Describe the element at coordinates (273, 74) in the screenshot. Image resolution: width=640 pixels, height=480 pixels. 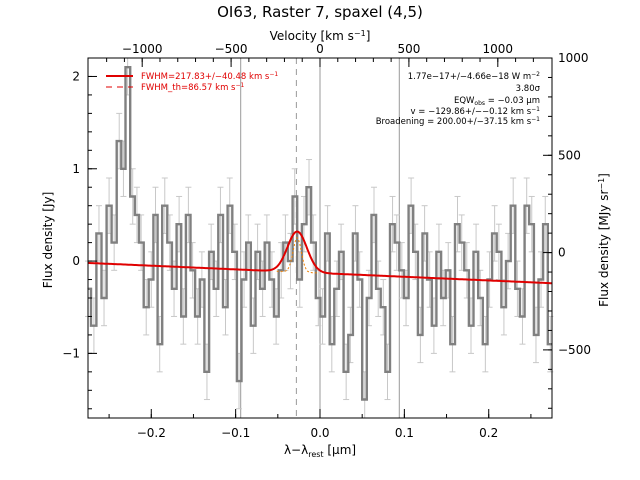
I see `legend-sup-fwhm: −1` at that location.